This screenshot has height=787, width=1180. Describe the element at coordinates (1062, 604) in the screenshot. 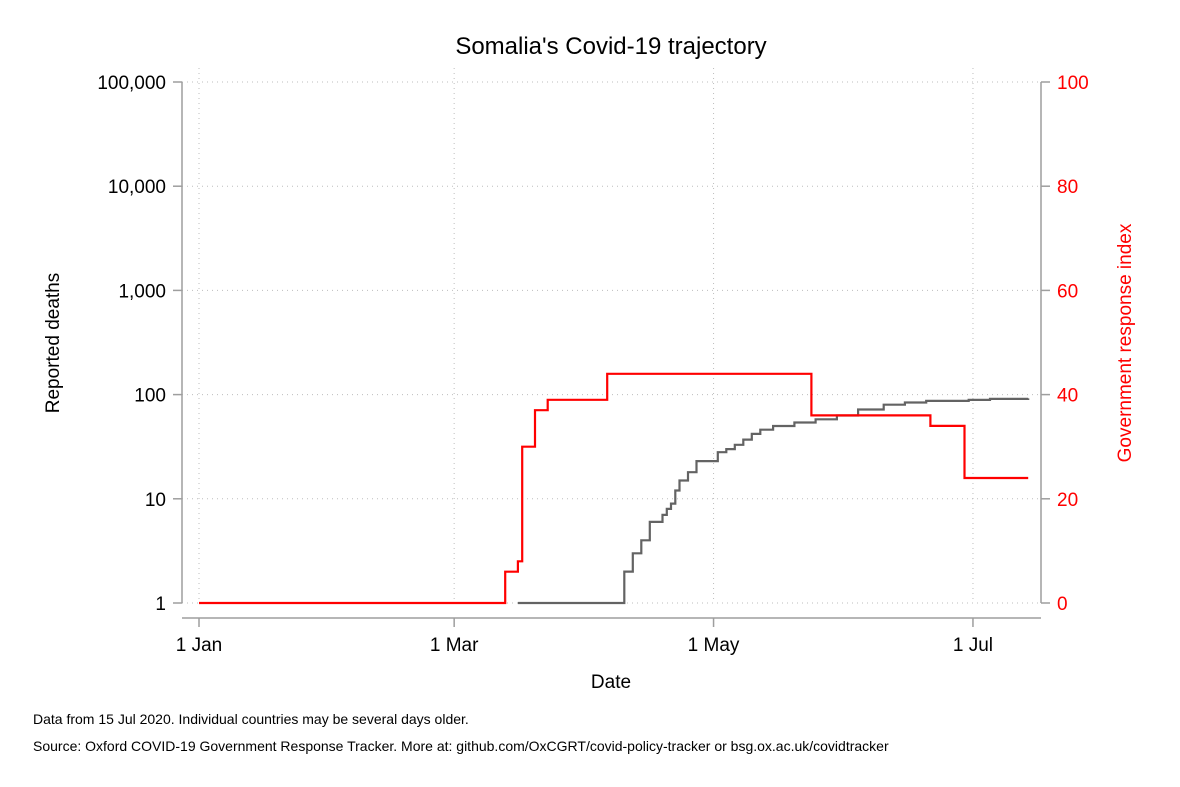

I see `y2-tick-label: 0` at that location.